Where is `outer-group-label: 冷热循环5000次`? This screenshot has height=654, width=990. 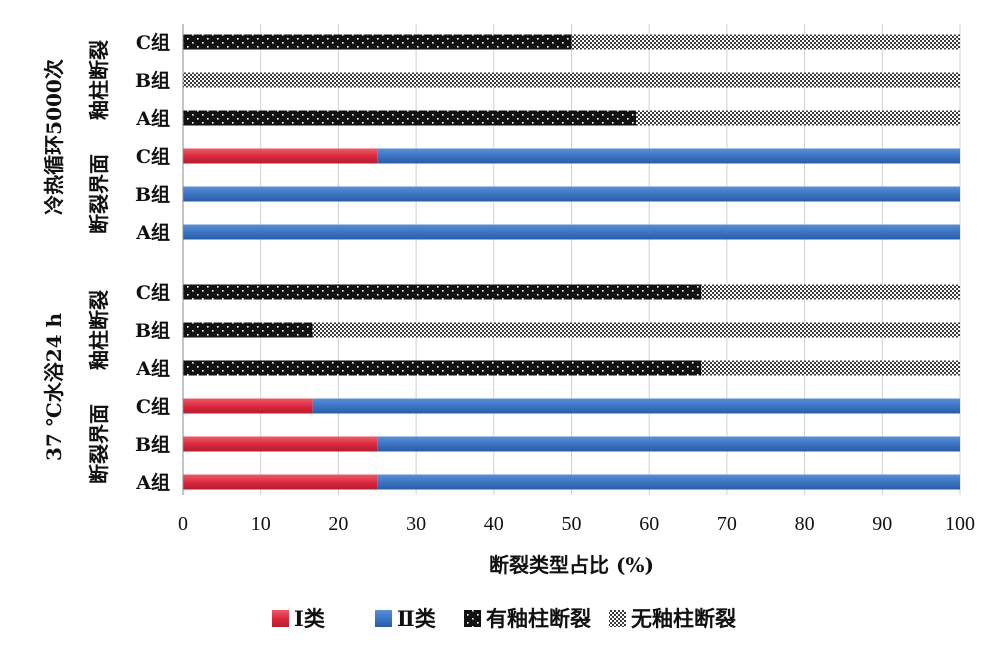 outer-group-label: 冷热循环5000次 is located at coordinates (54, 137).